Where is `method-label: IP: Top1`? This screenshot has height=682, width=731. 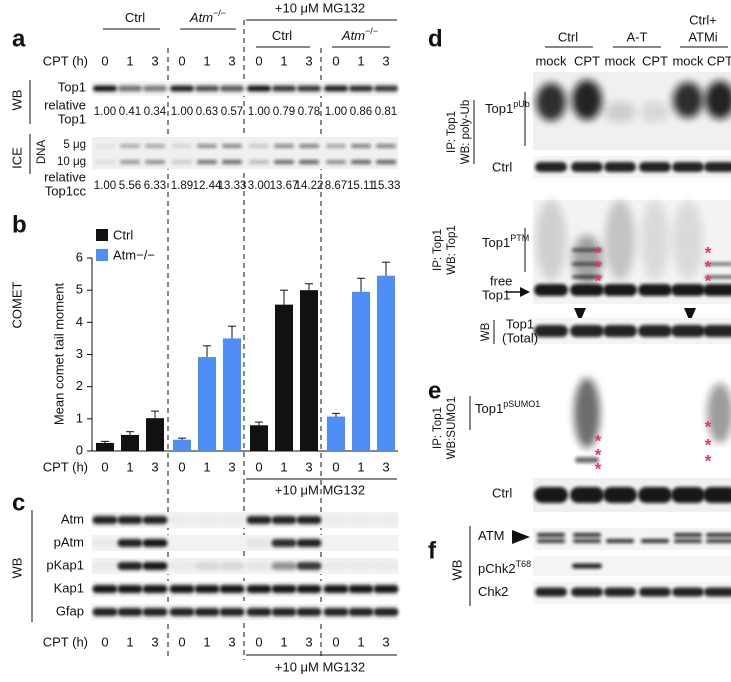
method-label: IP: Top1 is located at coordinates (452, 132).